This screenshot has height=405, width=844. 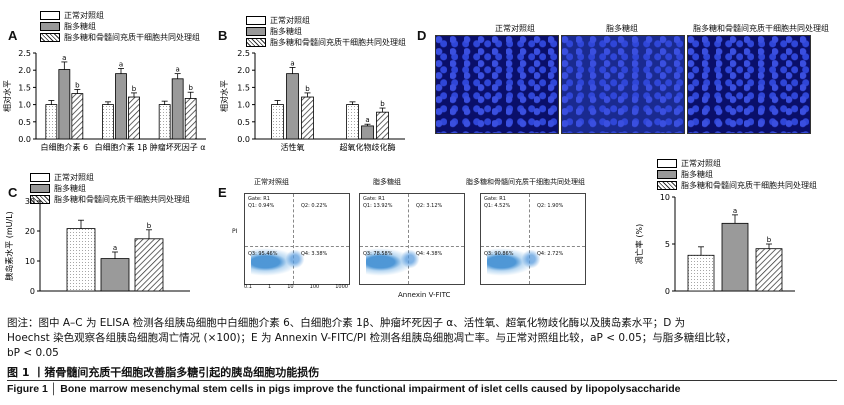 I want to click on y-tick-label: 0.0, so click(x=243, y=139).